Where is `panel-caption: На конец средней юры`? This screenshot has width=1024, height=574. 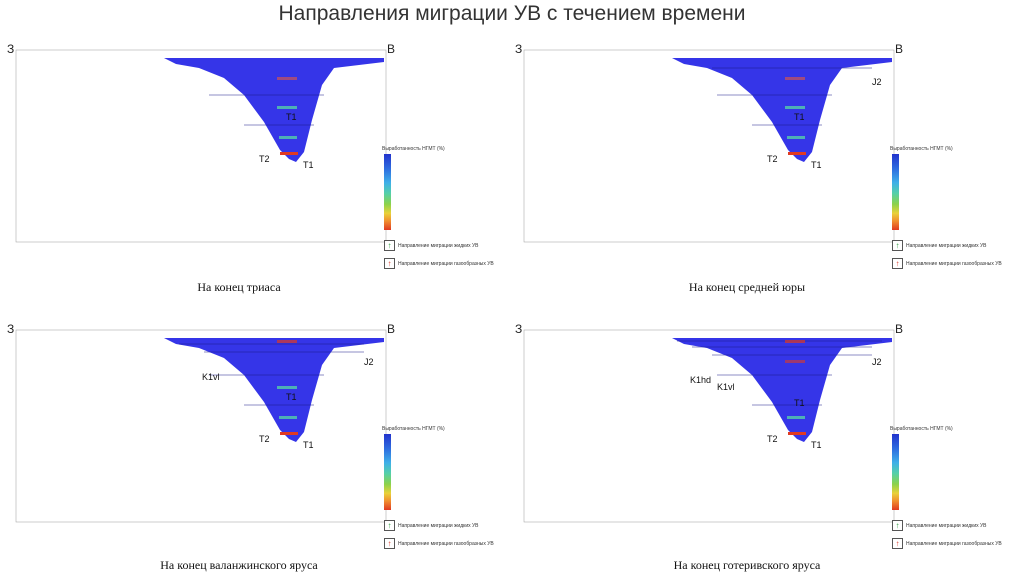 panel-caption: На конец средней юры is located at coordinates (747, 287).